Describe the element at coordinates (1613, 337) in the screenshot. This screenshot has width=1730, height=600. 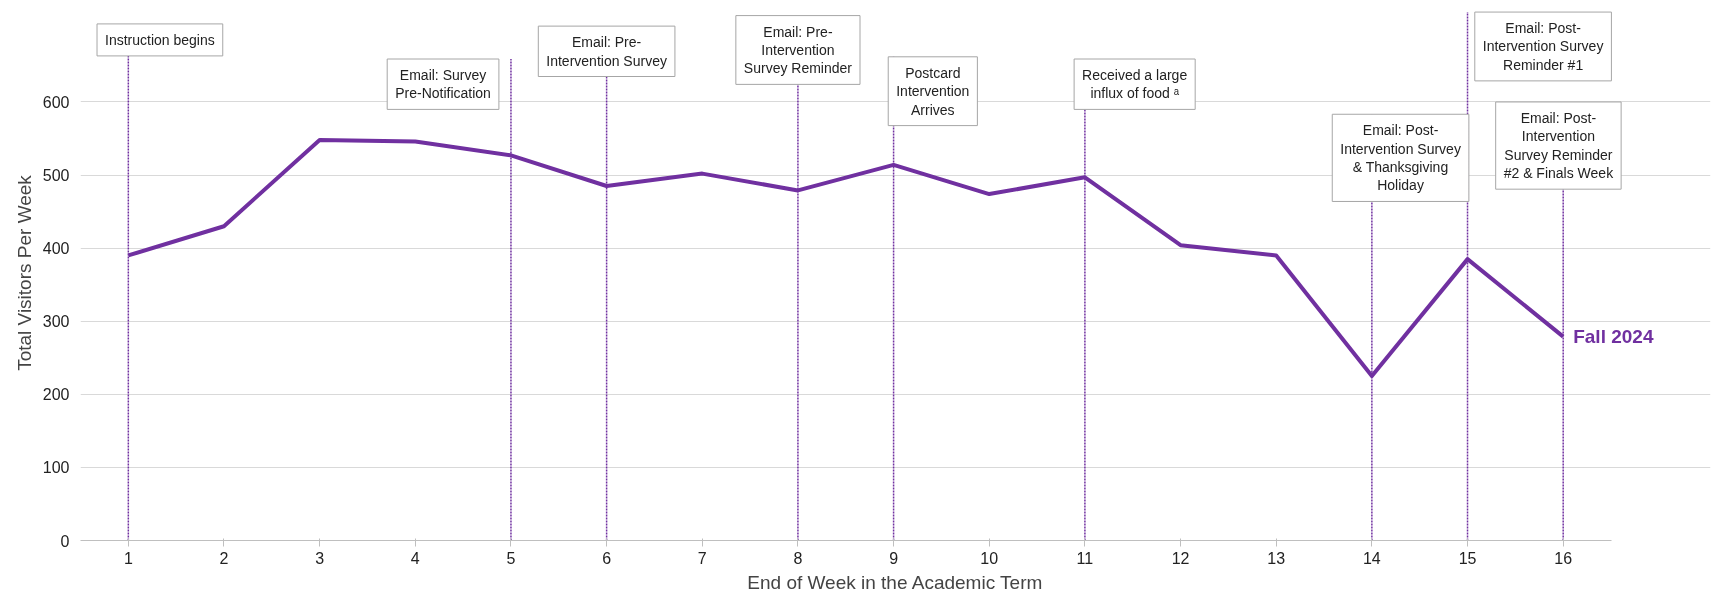
I see `series-label: Fall 2024` at that location.